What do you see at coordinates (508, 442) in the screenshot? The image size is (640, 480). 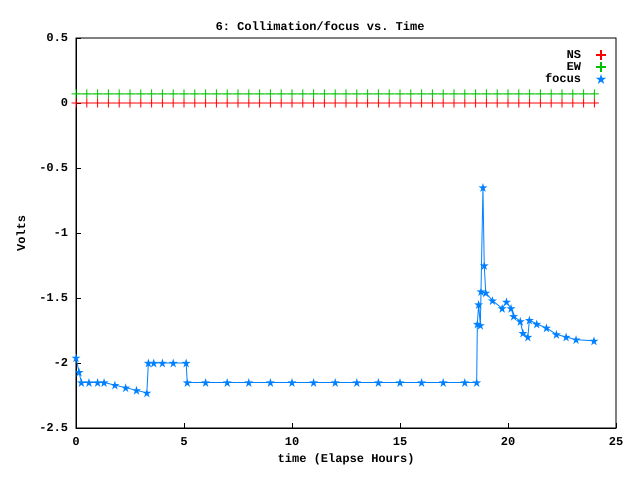 I see `x-tick-label: 20` at bounding box center [508, 442].